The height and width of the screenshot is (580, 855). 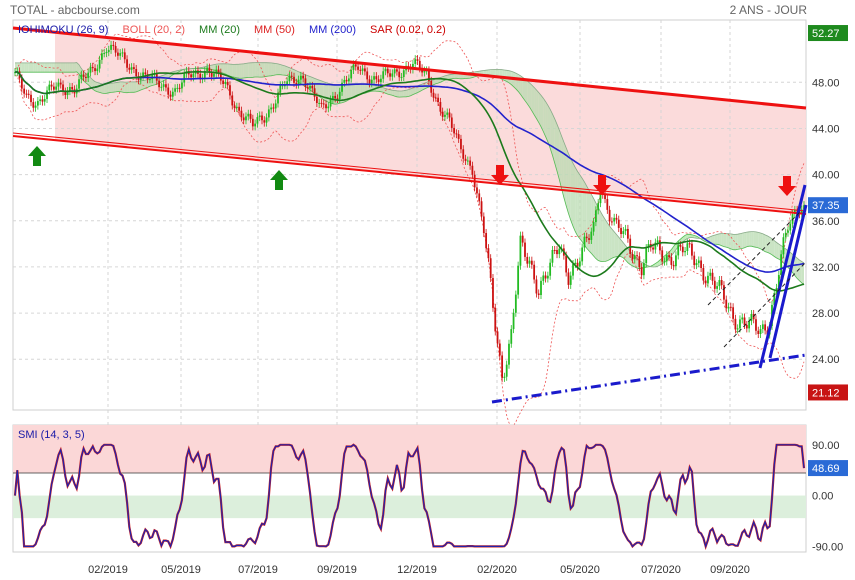 I want to click on signal-arrow-down, so click(x=602, y=185).